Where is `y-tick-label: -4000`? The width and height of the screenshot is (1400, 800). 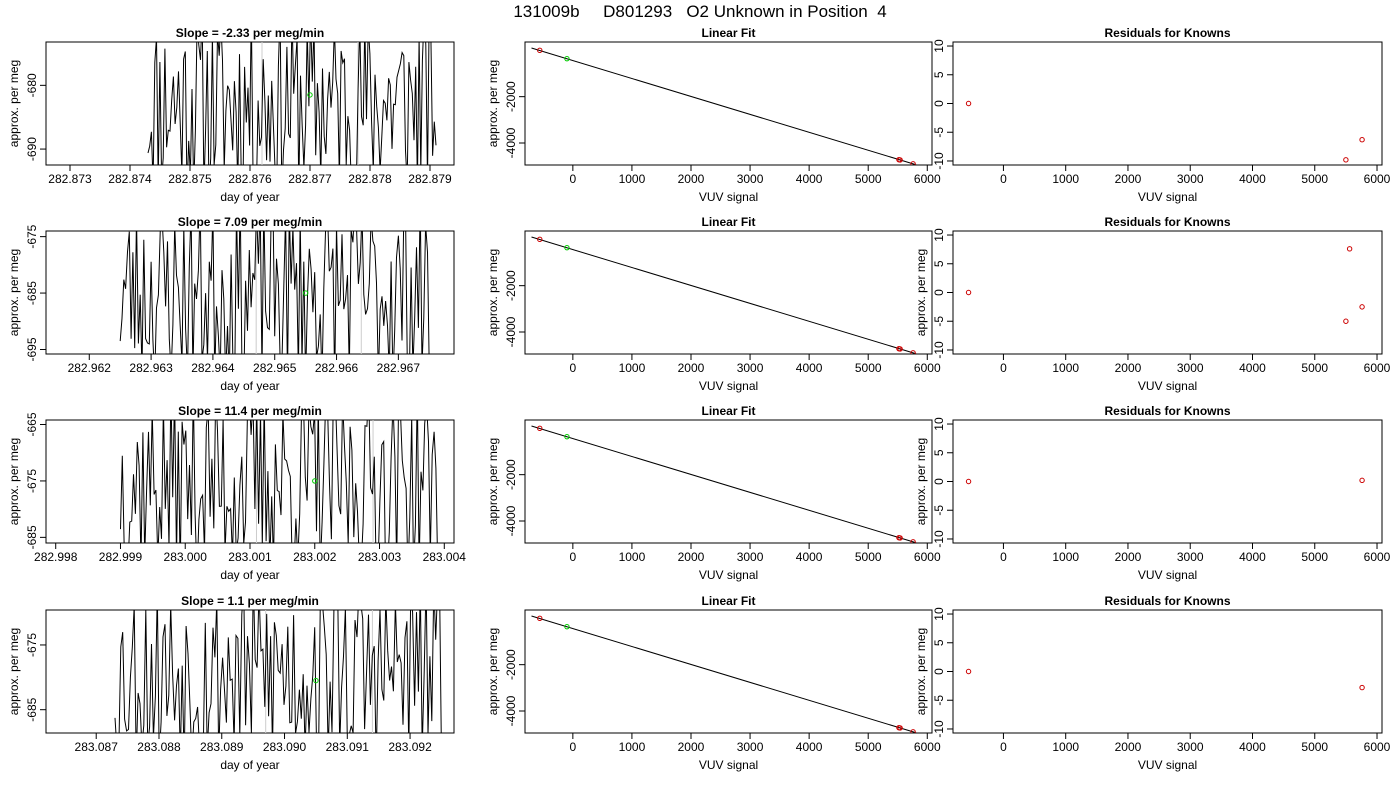
y-tick-label: -4000 is located at coordinates (511, 520).